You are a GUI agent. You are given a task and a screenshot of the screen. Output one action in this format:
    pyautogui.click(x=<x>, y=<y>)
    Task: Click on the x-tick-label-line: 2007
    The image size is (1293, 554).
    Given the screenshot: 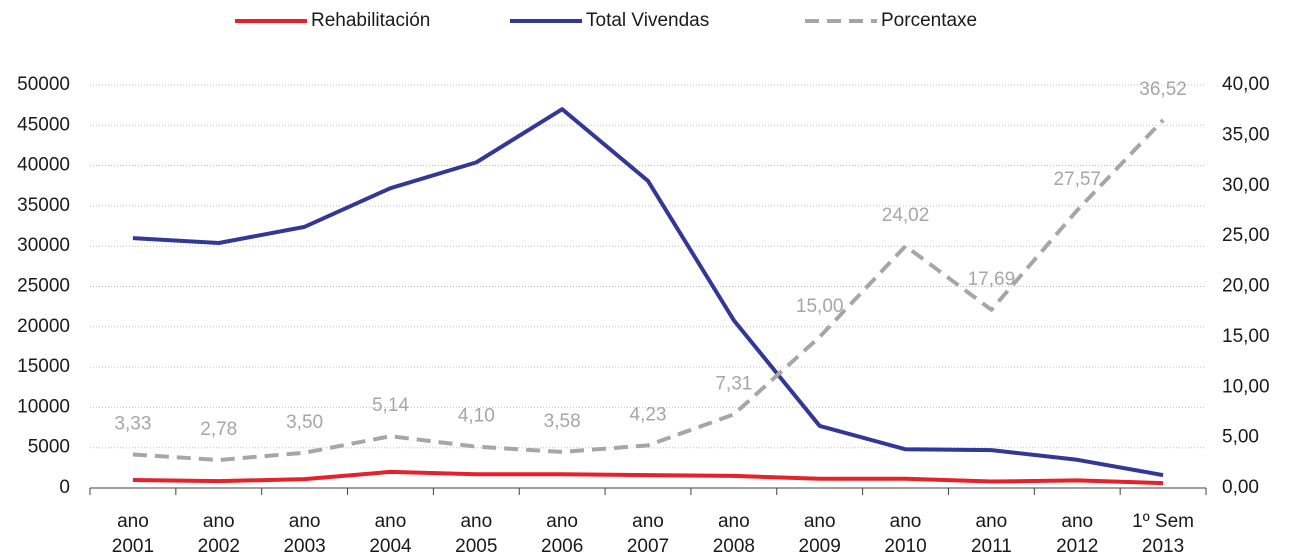 What is the action you would take?
    pyautogui.click(x=648, y=545)
    